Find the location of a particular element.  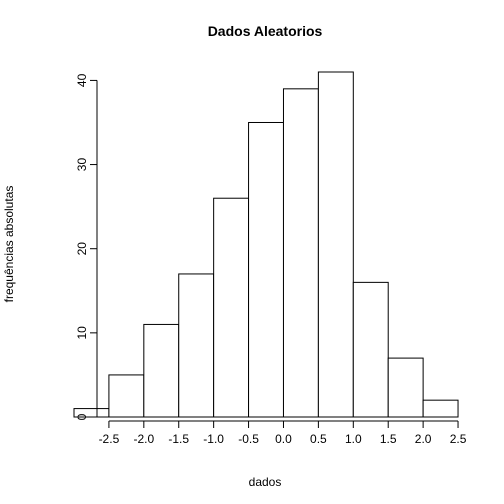

x-tick-label-1: -2.0 is located at coordinates (143, 439).